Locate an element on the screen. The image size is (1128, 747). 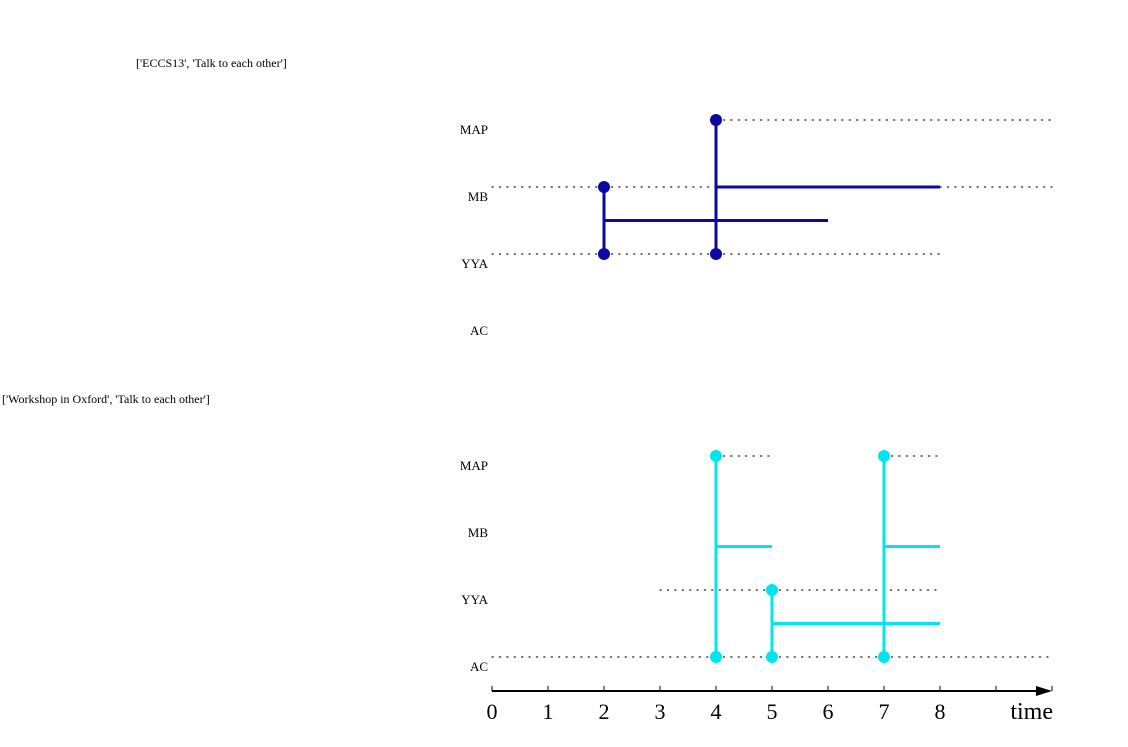
tick-label-8: 8 is located at coordinates (940, 711).